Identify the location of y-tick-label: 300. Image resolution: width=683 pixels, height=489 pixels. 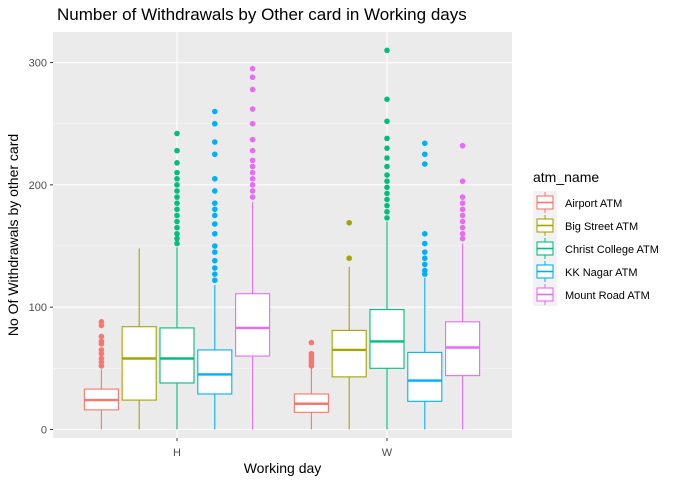
(38, 64).